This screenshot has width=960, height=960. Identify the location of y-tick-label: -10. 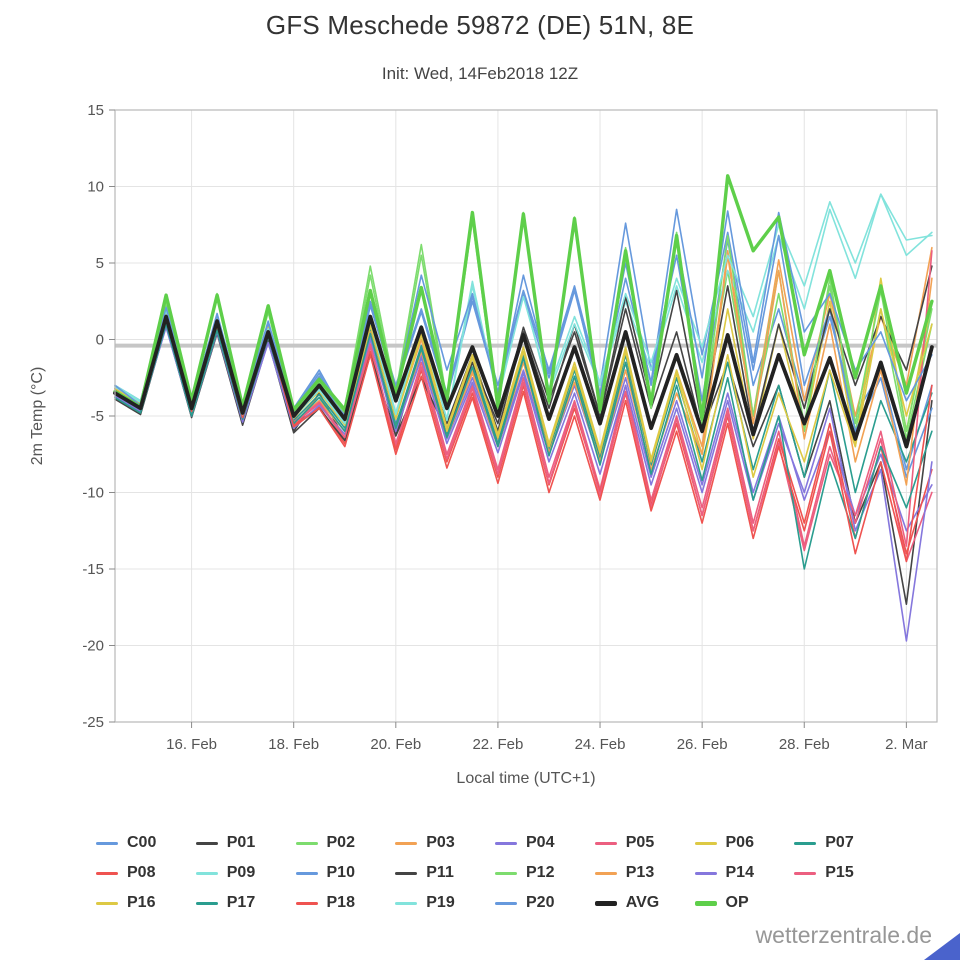
(93, 493).